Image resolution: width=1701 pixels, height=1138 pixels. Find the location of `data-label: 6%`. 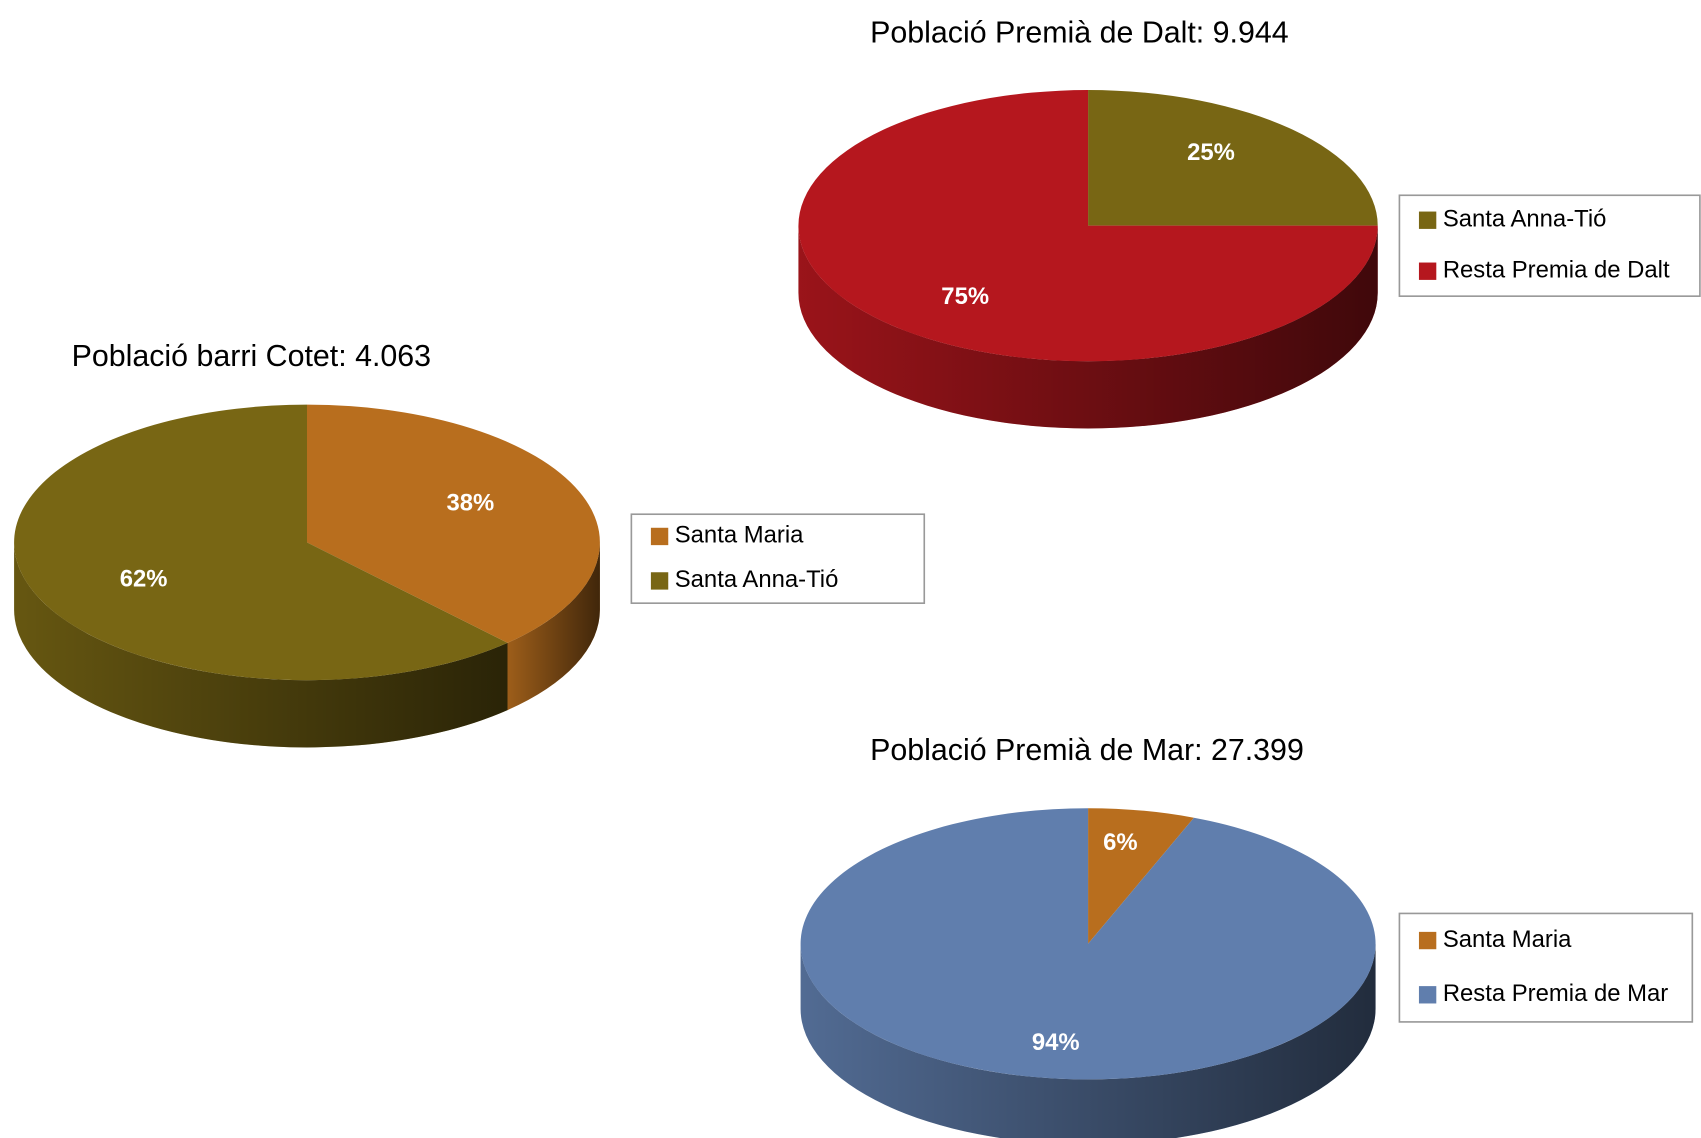

data-label: 6% is located at coordinates (1120, 842).